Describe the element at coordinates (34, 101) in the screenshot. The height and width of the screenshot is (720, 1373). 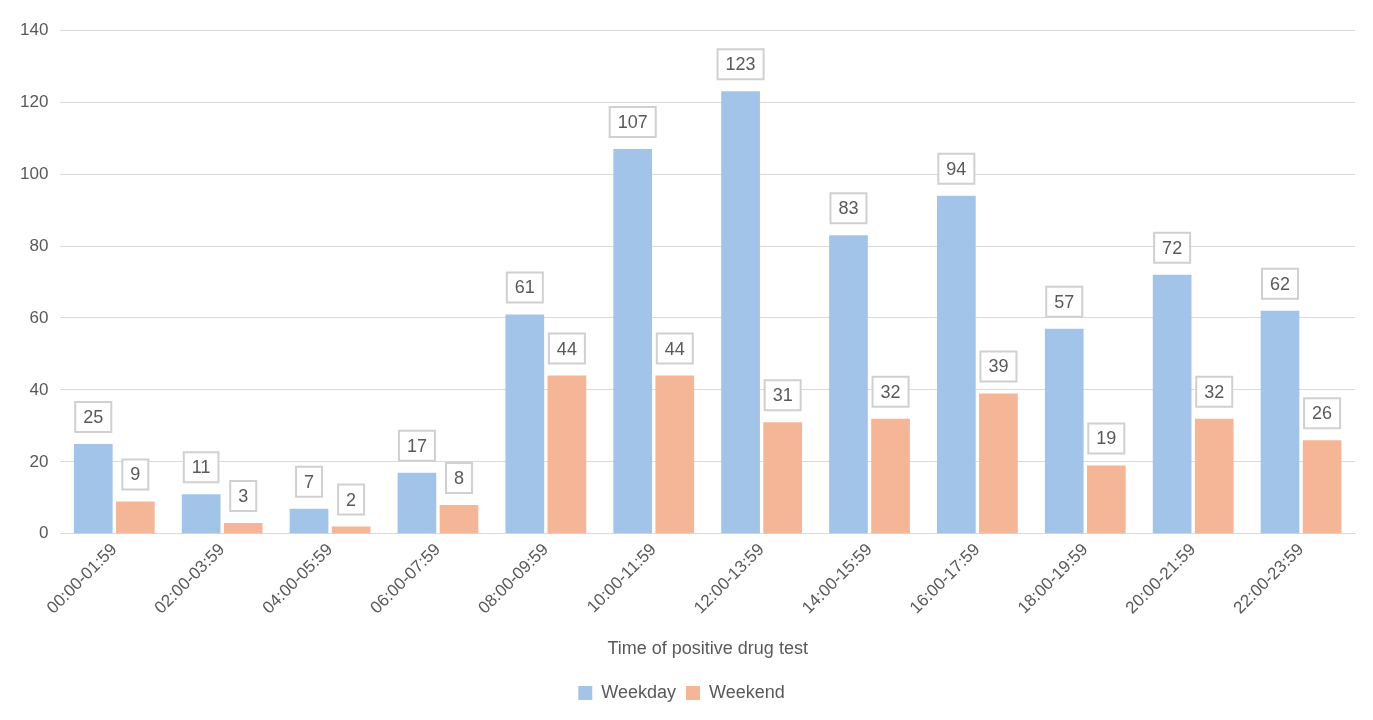
I see `y-tick-label: 120` at that location.